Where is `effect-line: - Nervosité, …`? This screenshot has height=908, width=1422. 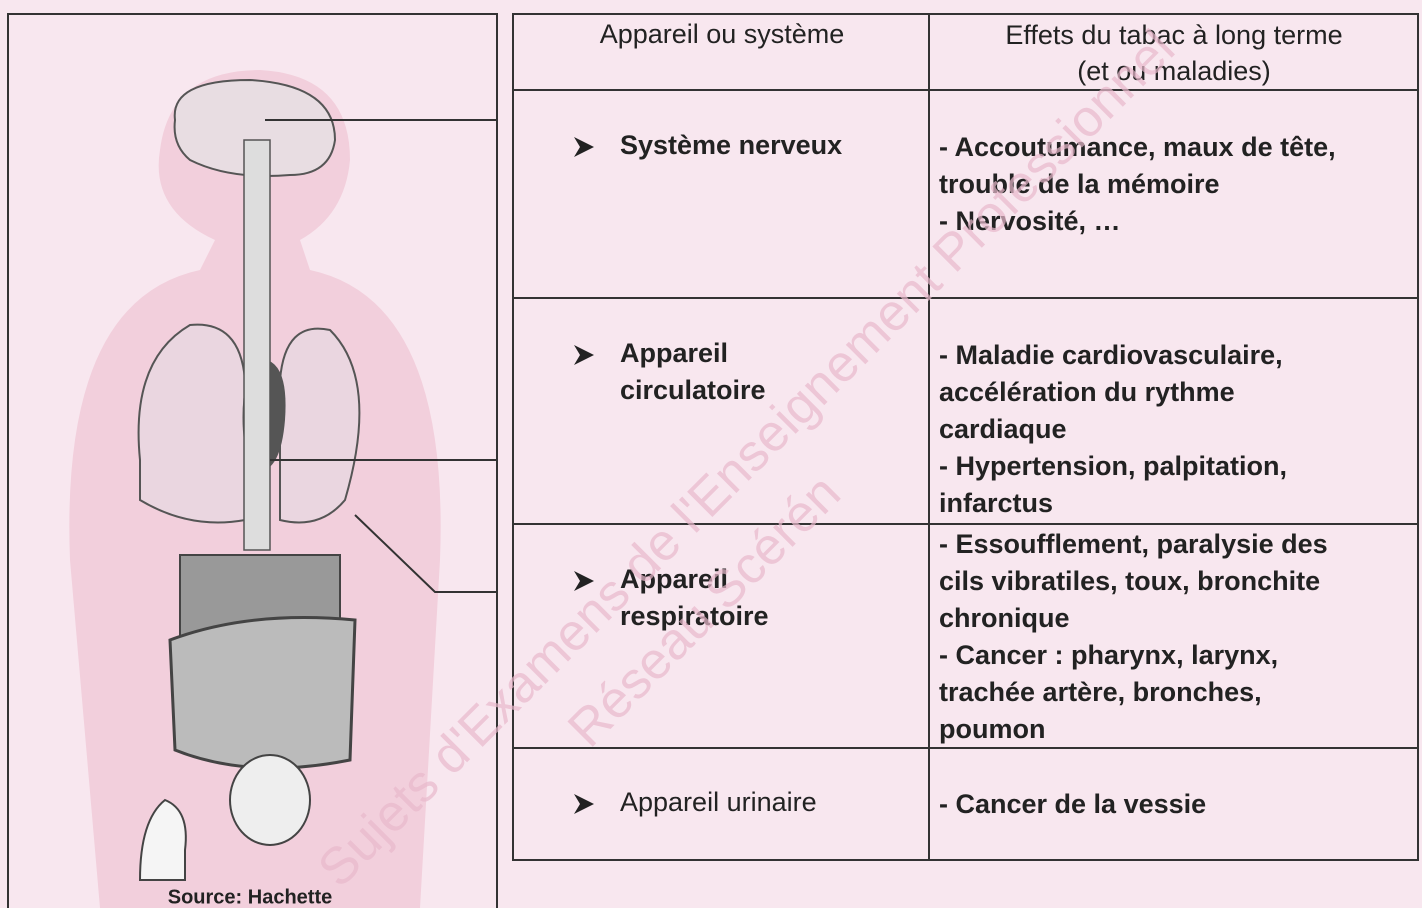 effect-line: - Nervosité, … is located at coordinates (1030, 221).